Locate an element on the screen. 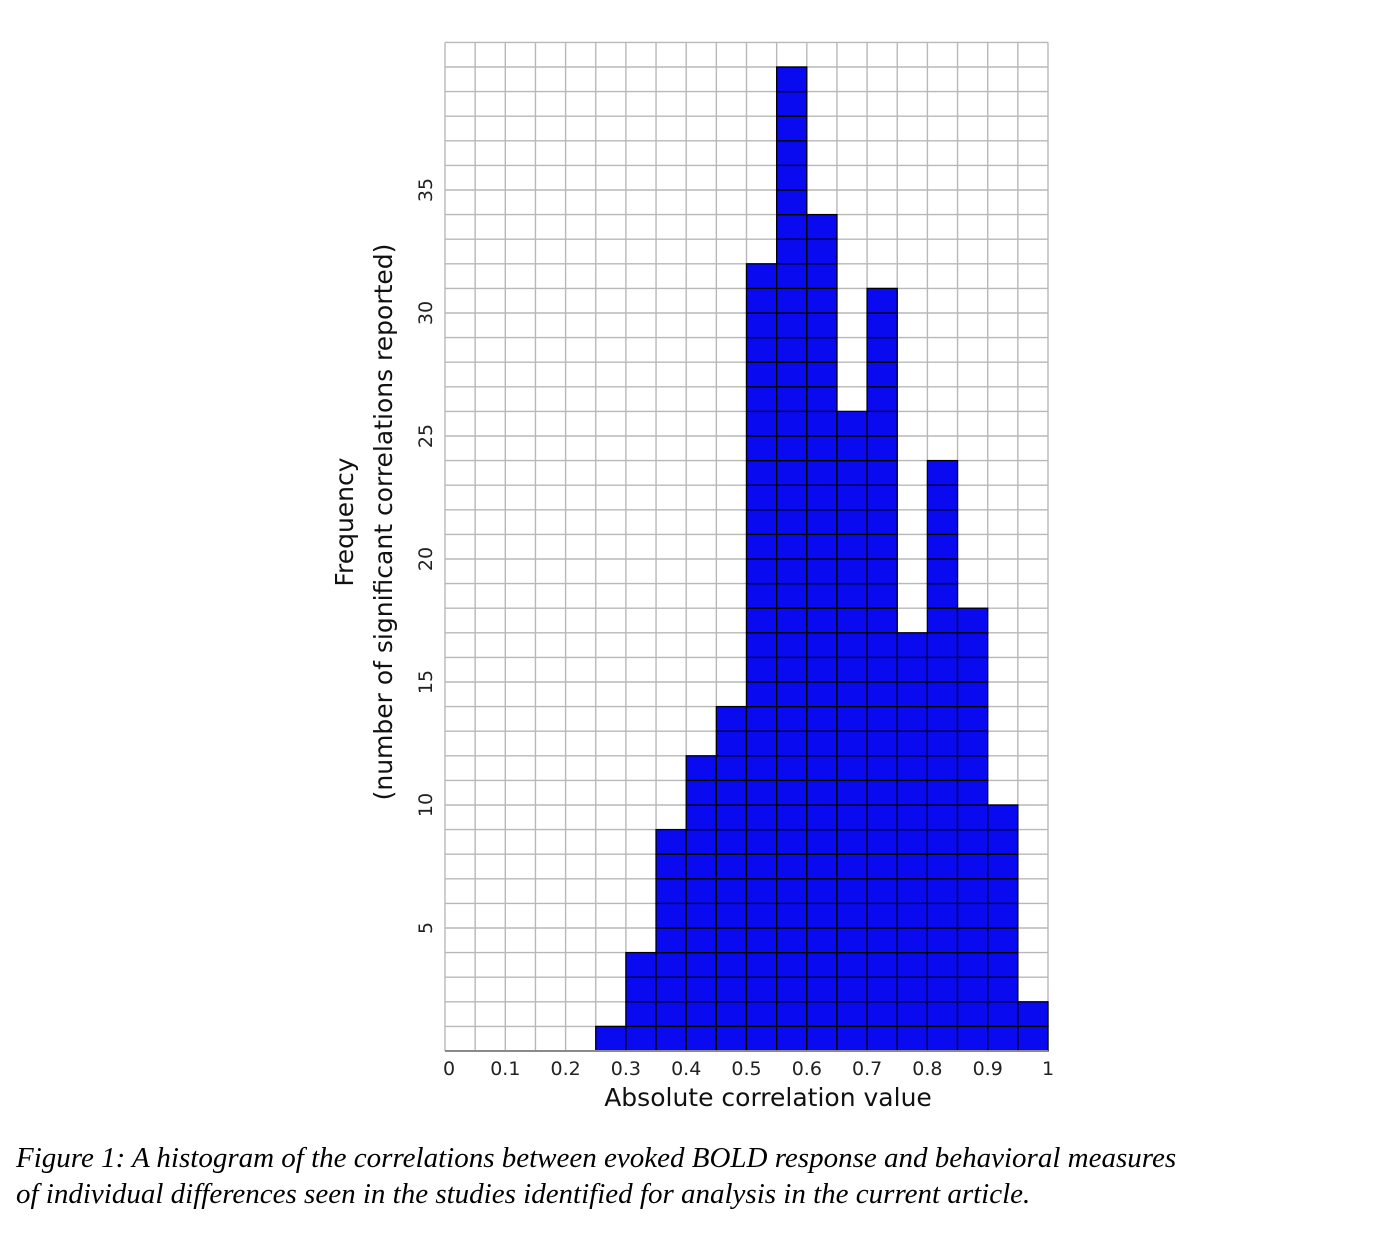 The image size is (1382, 1236). y-tick-label: 30 is located at coordinates (426, 313).